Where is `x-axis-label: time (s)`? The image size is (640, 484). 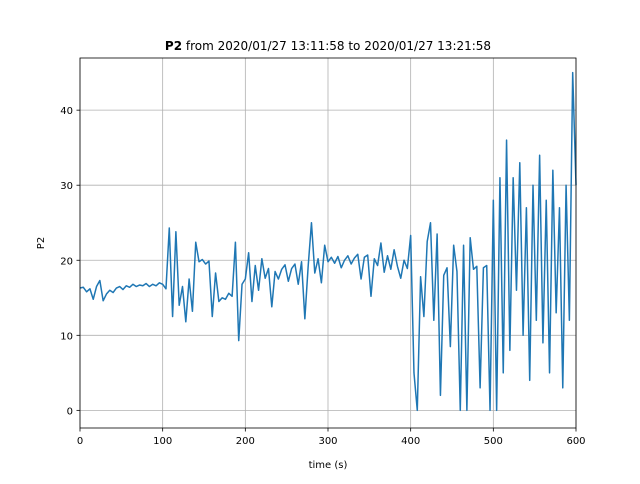
x-axis-label: time (s) is located at coordinates (328, 465).